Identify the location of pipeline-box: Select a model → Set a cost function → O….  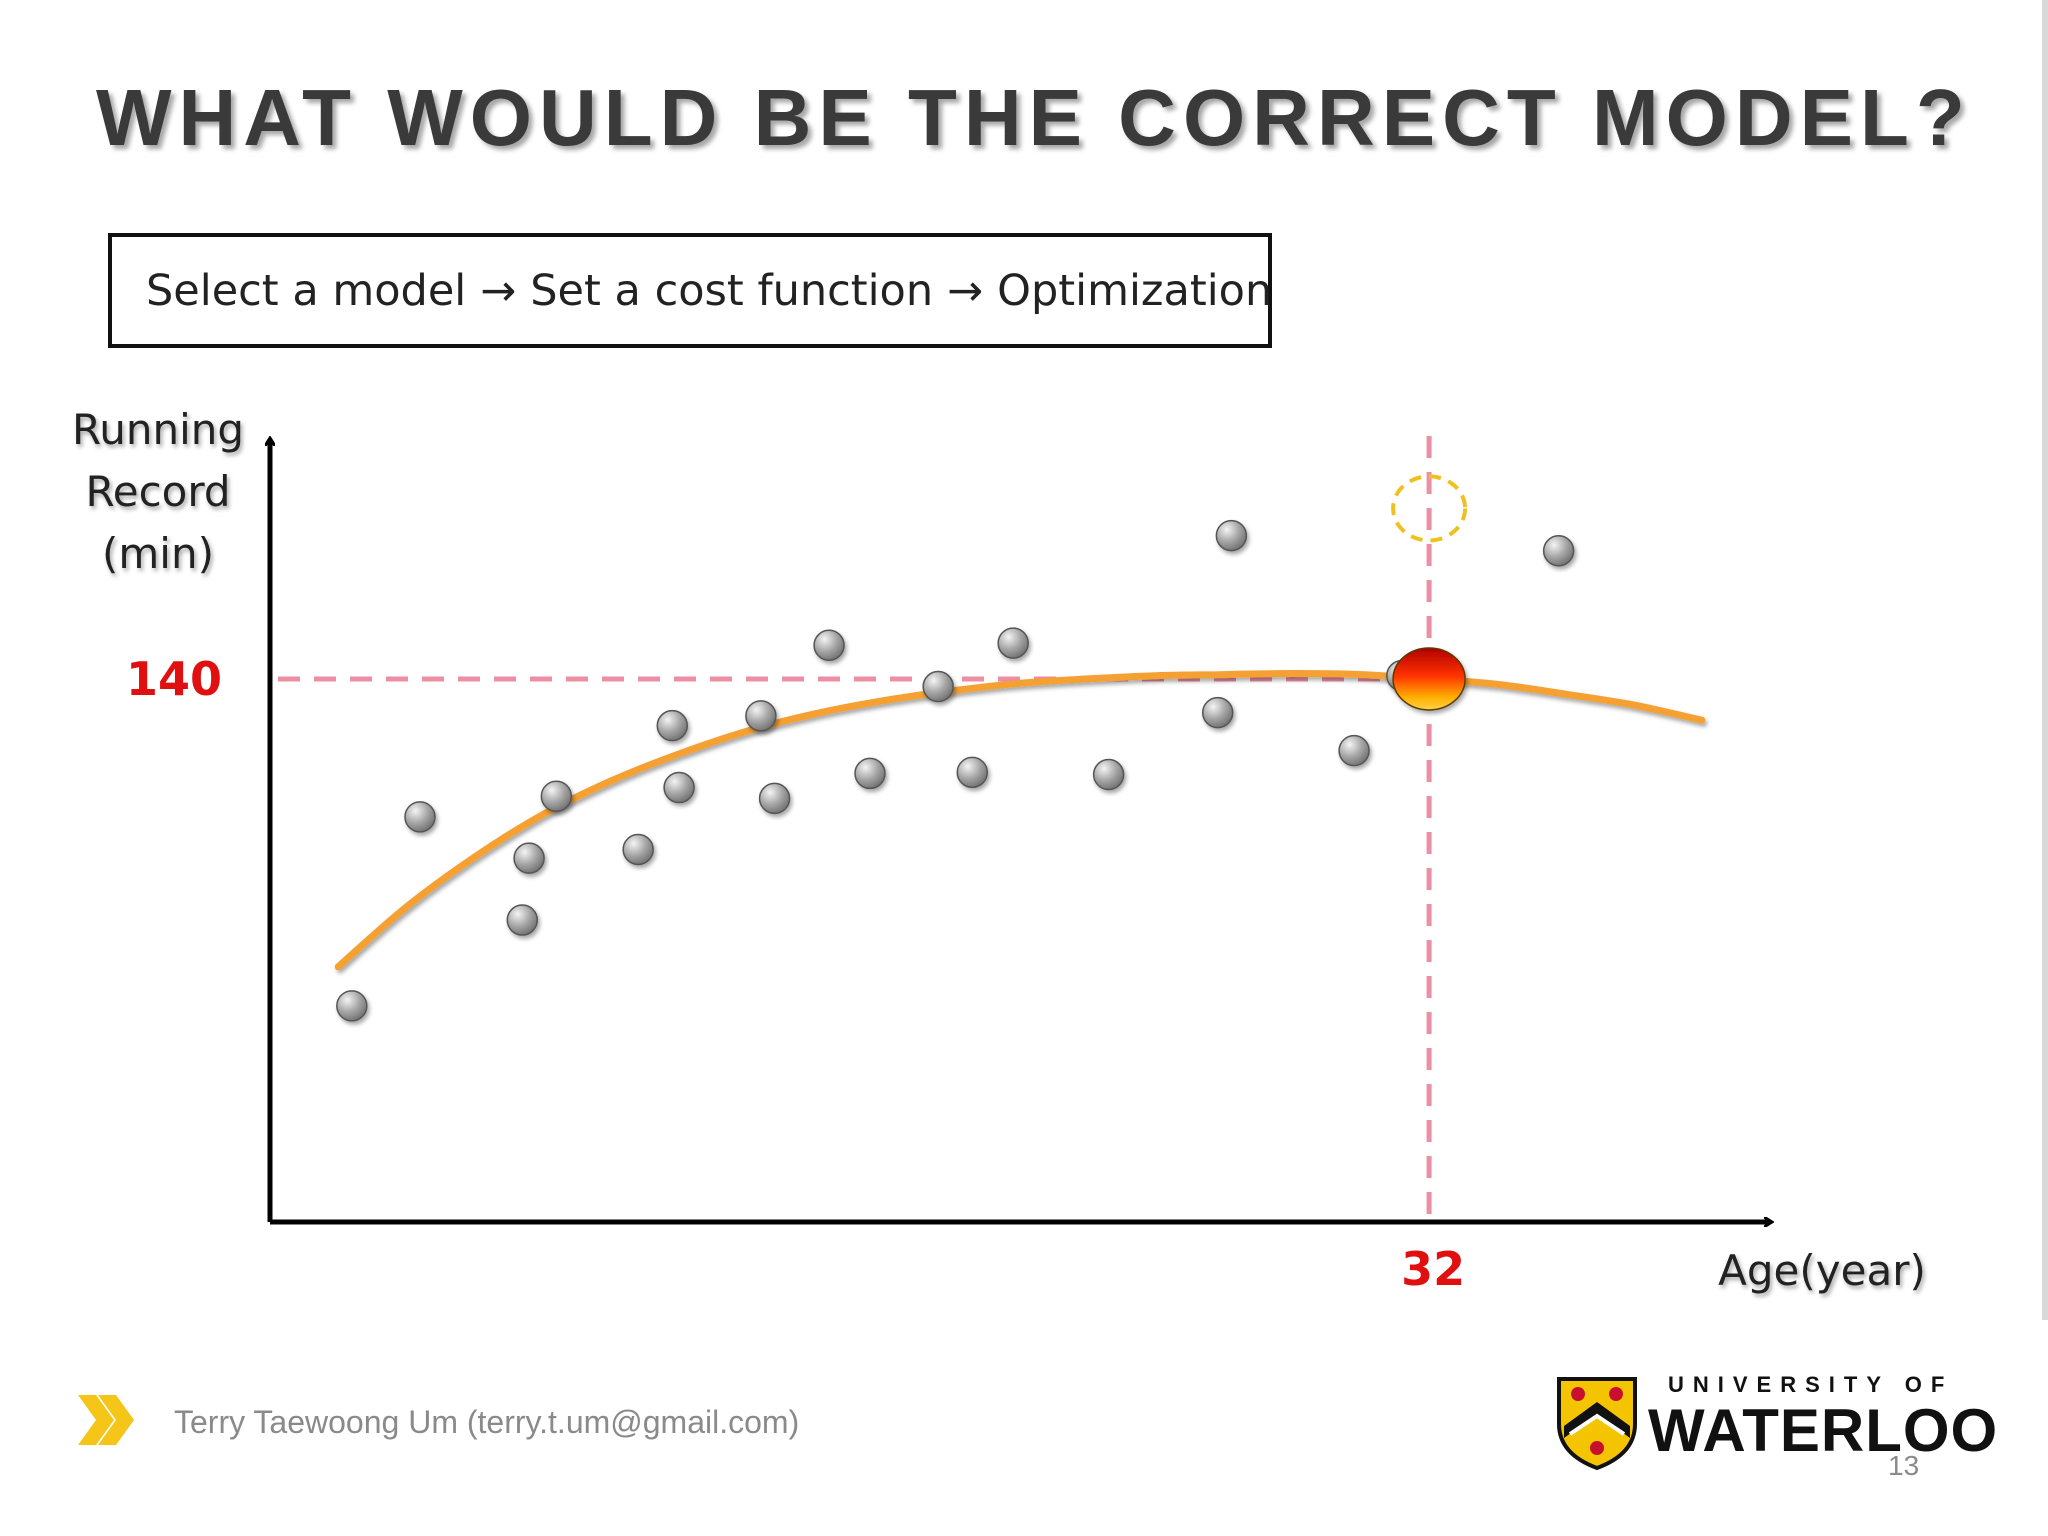
(690, 290).